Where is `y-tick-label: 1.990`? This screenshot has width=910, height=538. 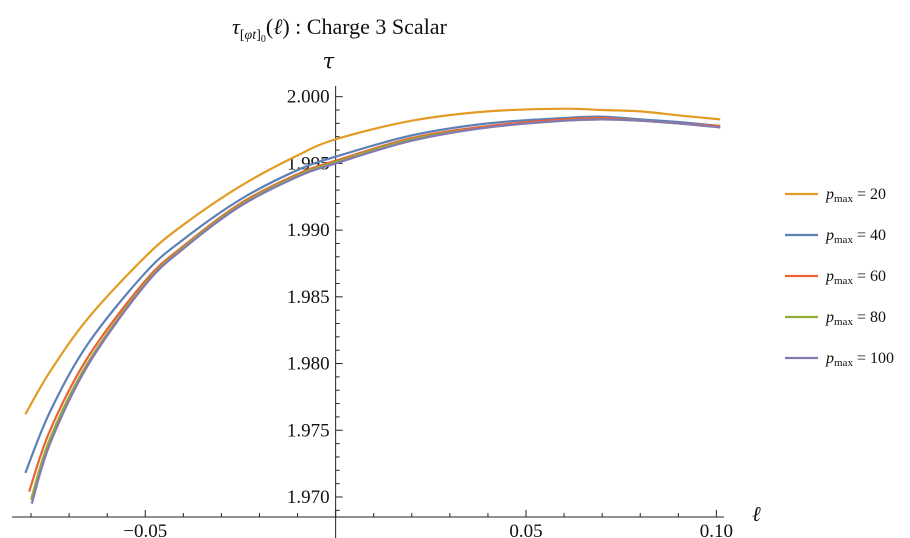 y-tick-label: 1.990 is located at coordinates (308, 230).